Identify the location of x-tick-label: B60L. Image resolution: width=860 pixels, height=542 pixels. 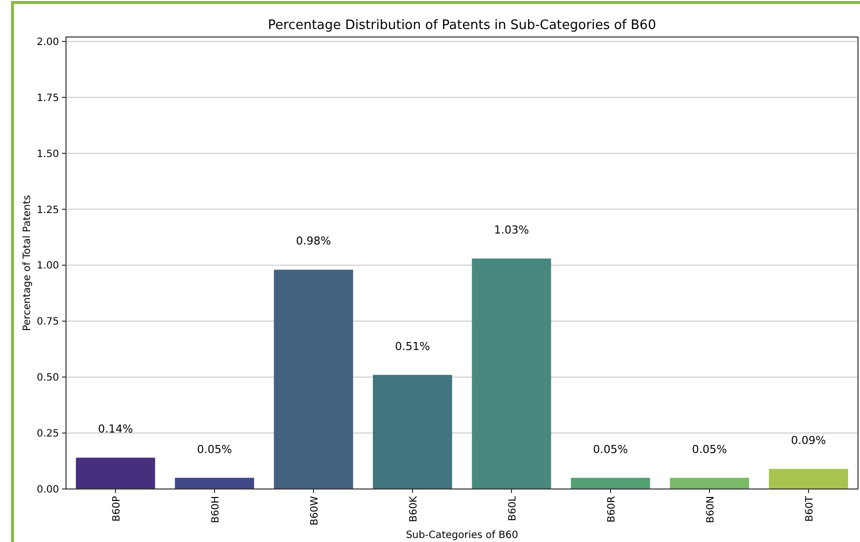
(513, 509).